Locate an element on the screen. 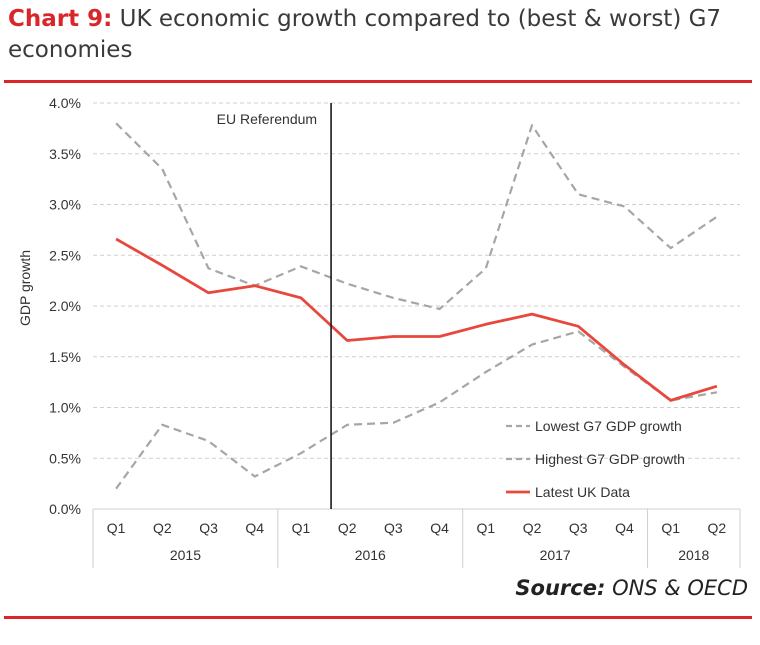  year-group-label: 2018 is located at coordinates (693, 555).